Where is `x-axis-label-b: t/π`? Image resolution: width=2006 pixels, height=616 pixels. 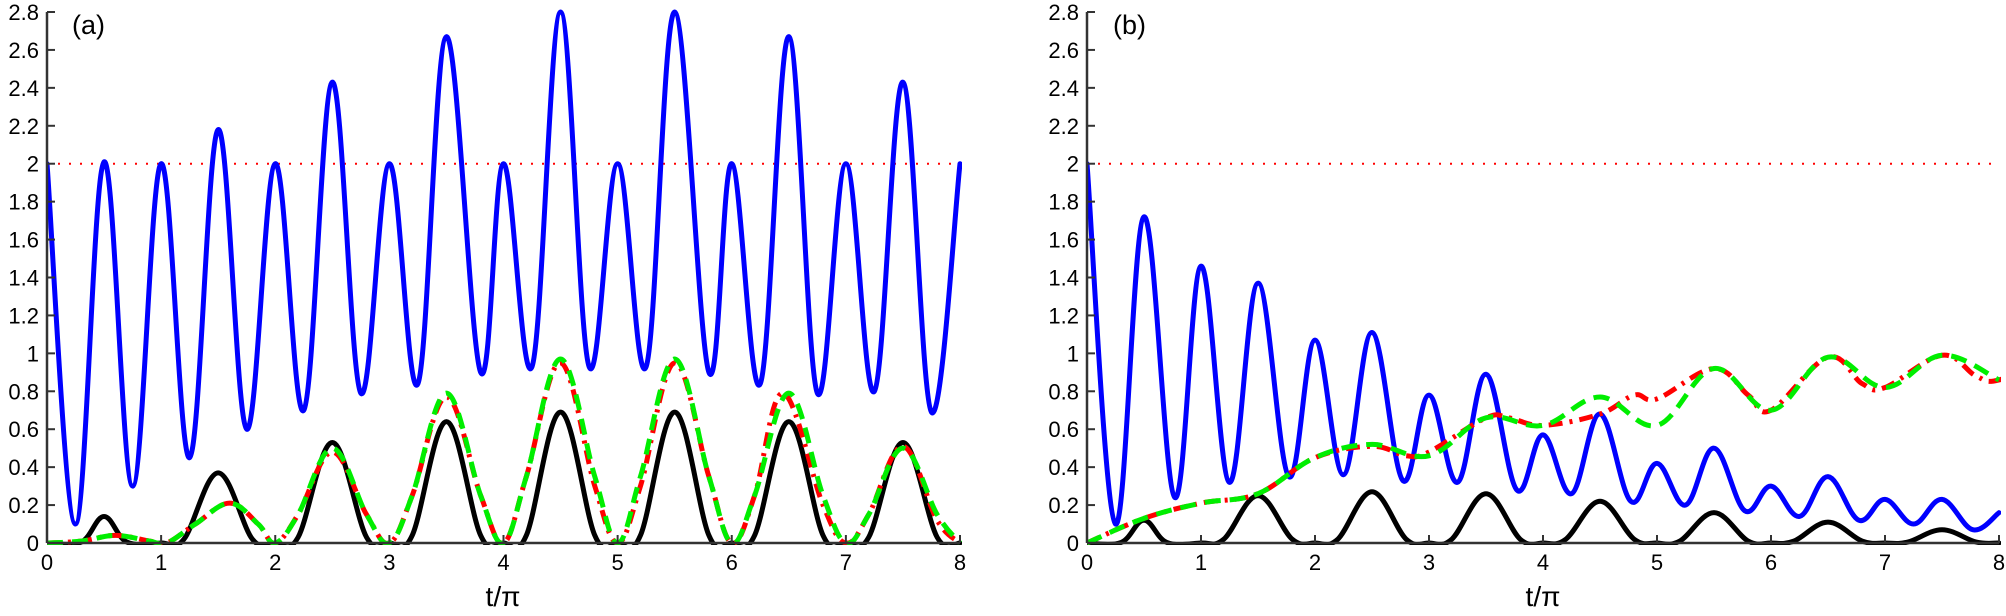 x-axis-label-b: t/π is located at coordinates (1543, 596).